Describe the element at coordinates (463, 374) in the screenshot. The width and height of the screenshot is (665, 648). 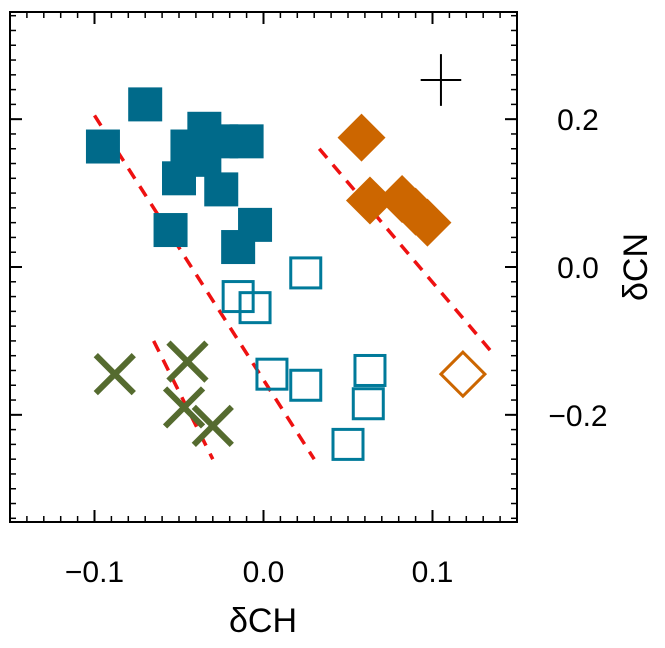
I see `open-diamond-marker` at that location.